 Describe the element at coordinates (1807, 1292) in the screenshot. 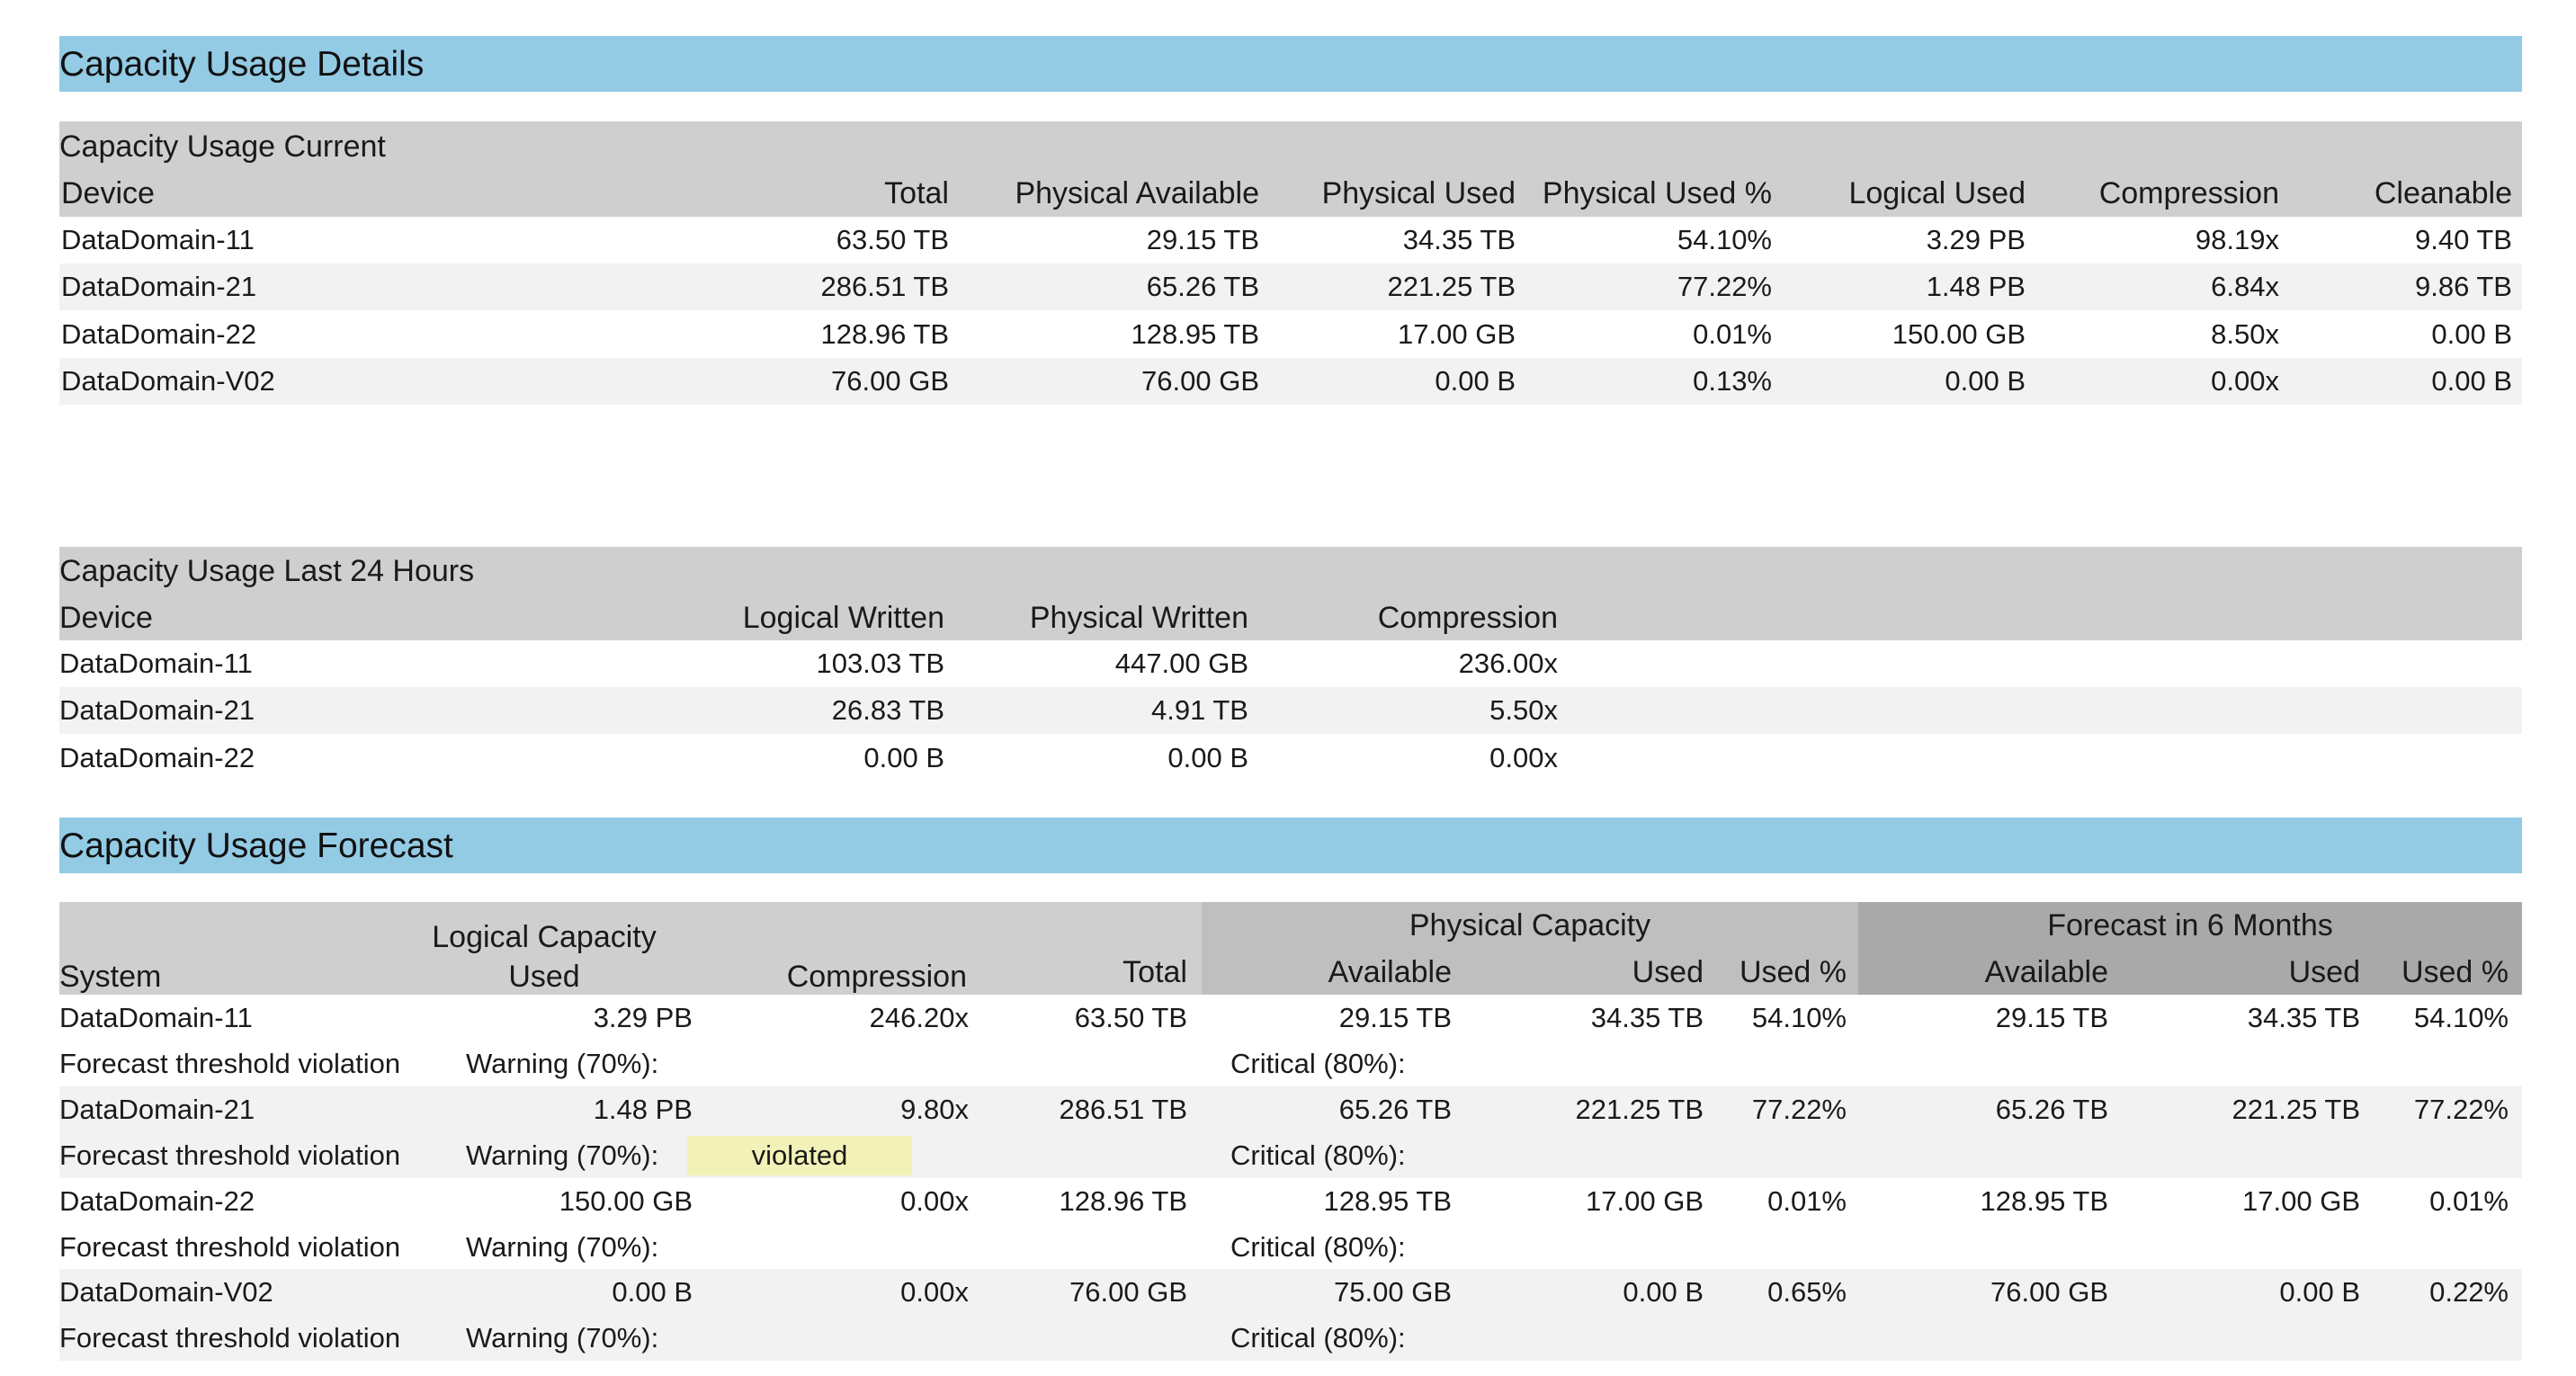

I see `forecast-cell-used-pct: 0.65%` at that location.